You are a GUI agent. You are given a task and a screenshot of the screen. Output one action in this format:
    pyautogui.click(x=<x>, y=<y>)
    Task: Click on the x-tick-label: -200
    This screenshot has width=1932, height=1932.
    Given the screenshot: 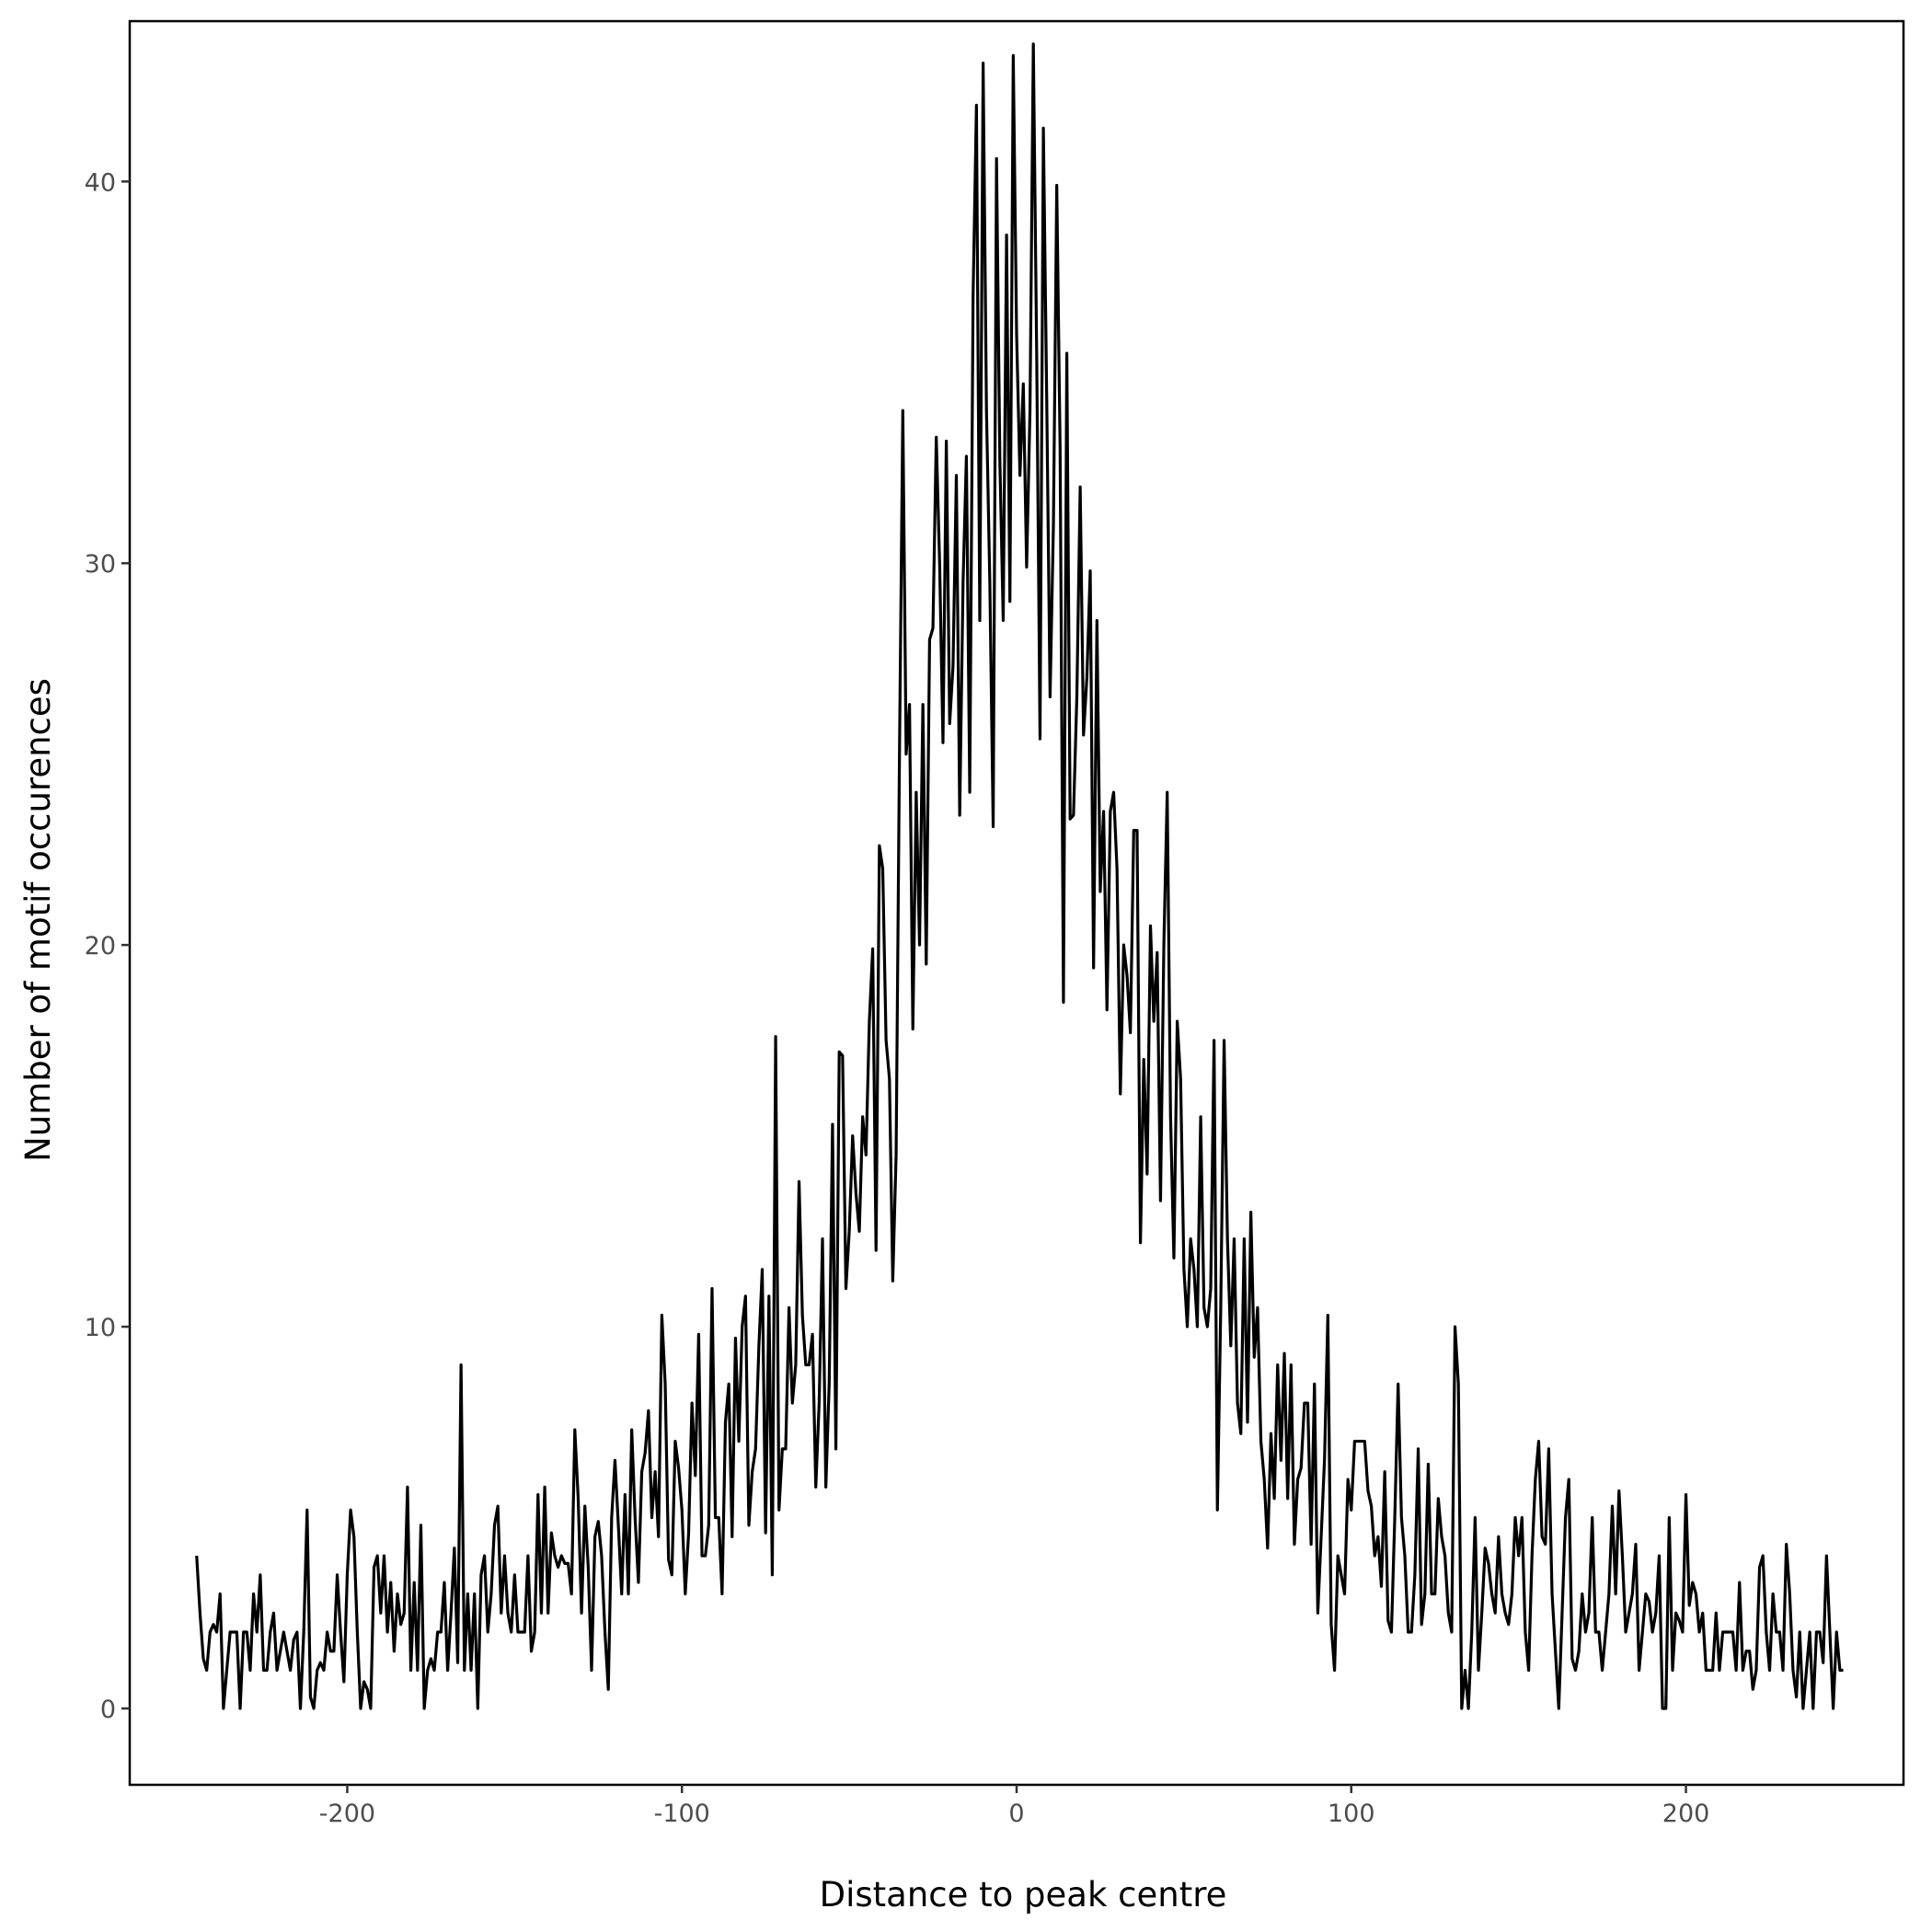 What is the action you would take?
    pyautogui.click(x=347, y=1814)
    